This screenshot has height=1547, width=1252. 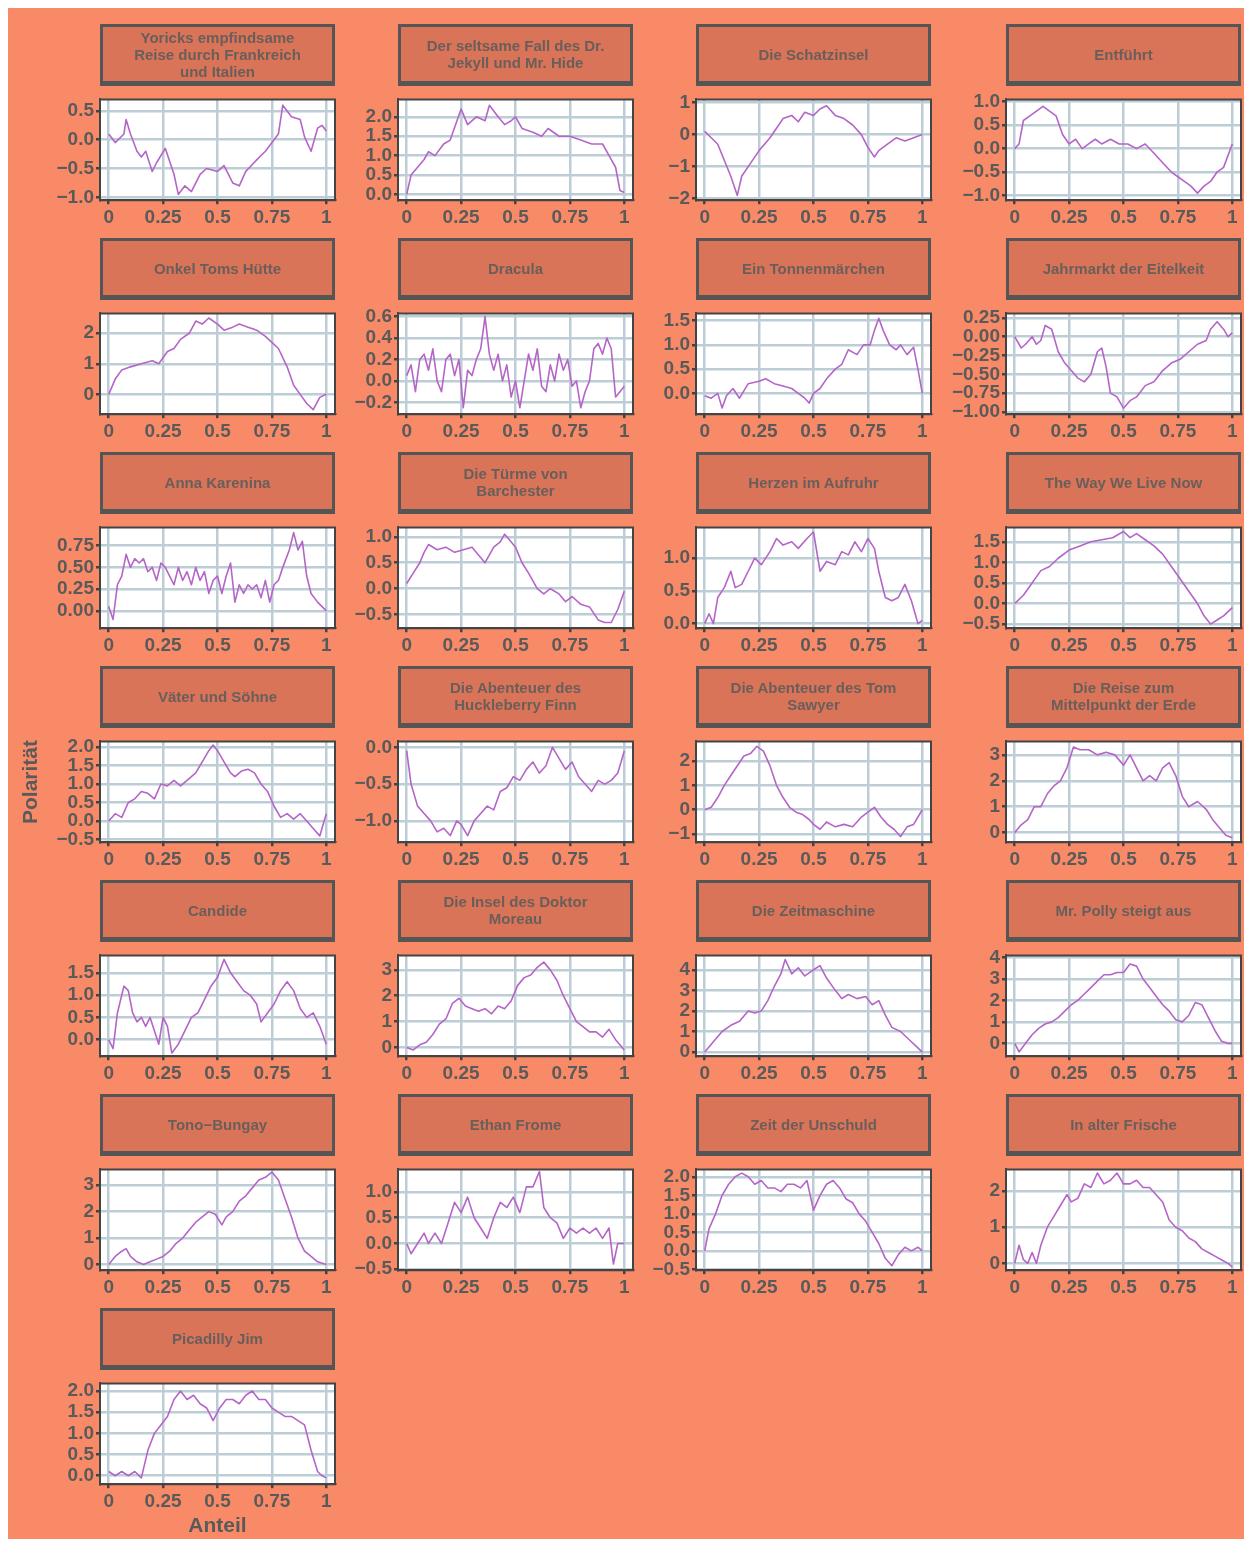 What do you see at coordinates (217, 1339) in the screenshot?
I see `chart-title: Picadilly Jim` at bounding box center [217, 1339].